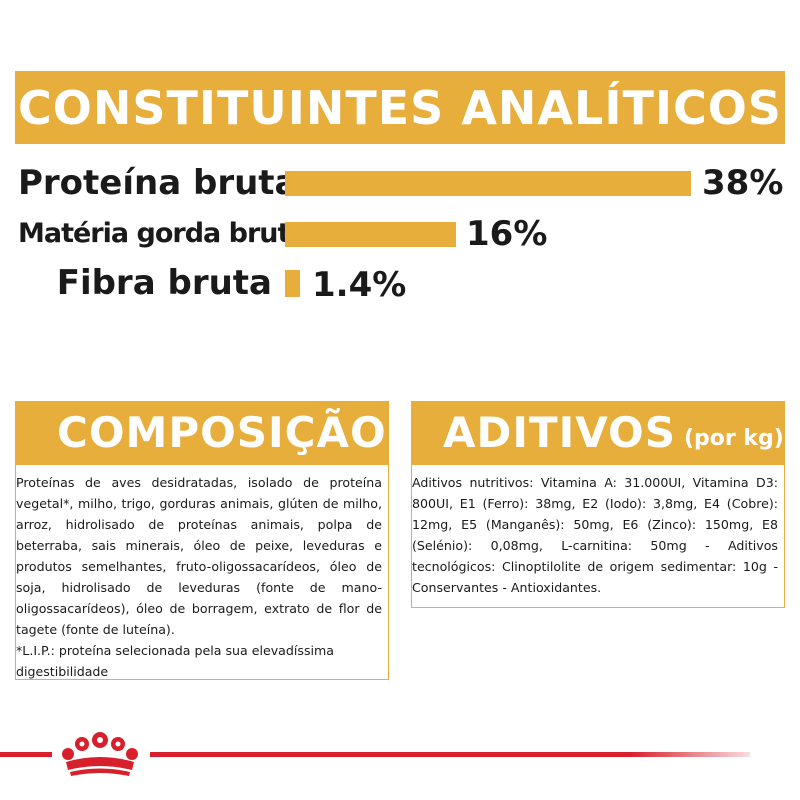 Image resolution: width=800 pixels, height=800 pixels. I want to click on royal-canin-crown-icon, so click(100, 754).